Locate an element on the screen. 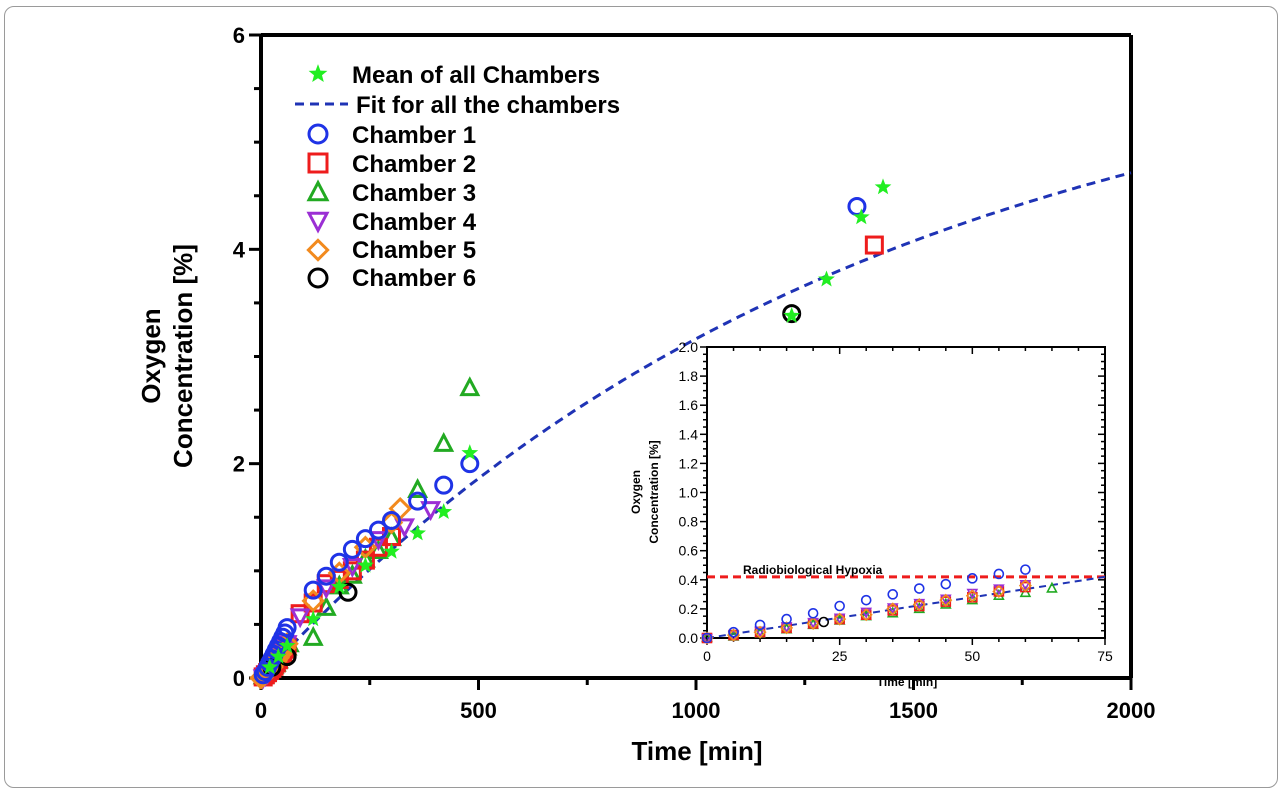 Image resolution: width=1282 pixels, height=788 pixels. inset-ch6-point is located at coordinates (824, 622).